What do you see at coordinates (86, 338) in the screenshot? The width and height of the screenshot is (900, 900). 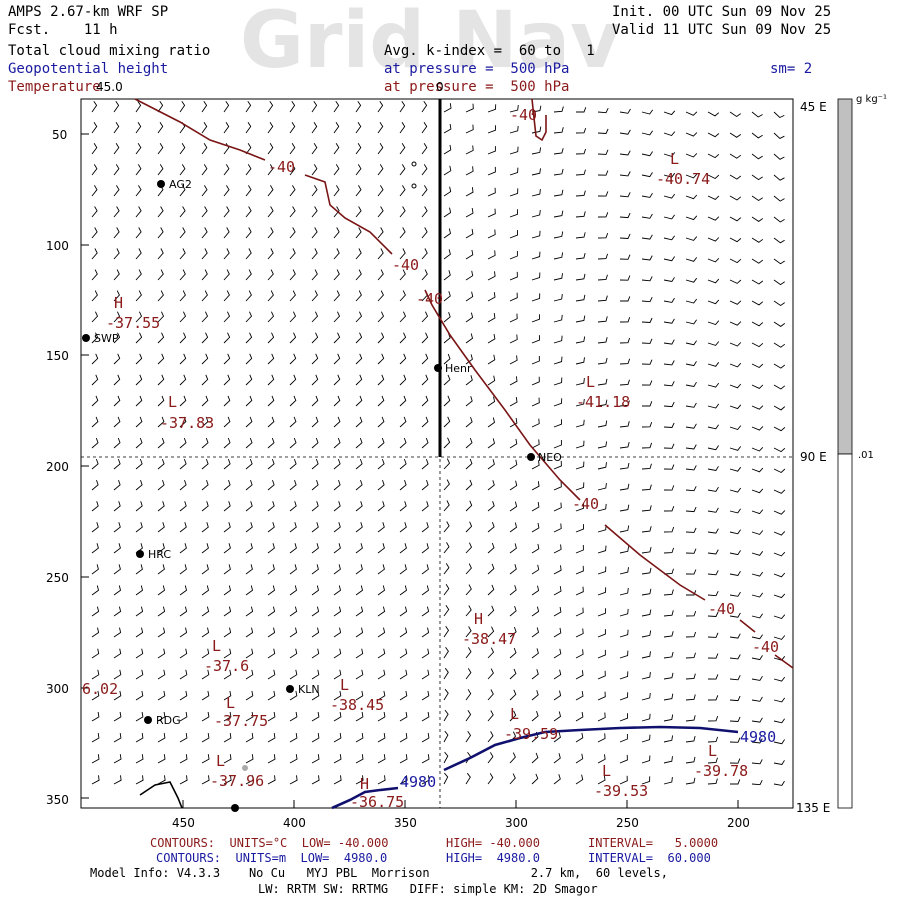 I see `station-dot-swp` at bounding box center [86, 338].